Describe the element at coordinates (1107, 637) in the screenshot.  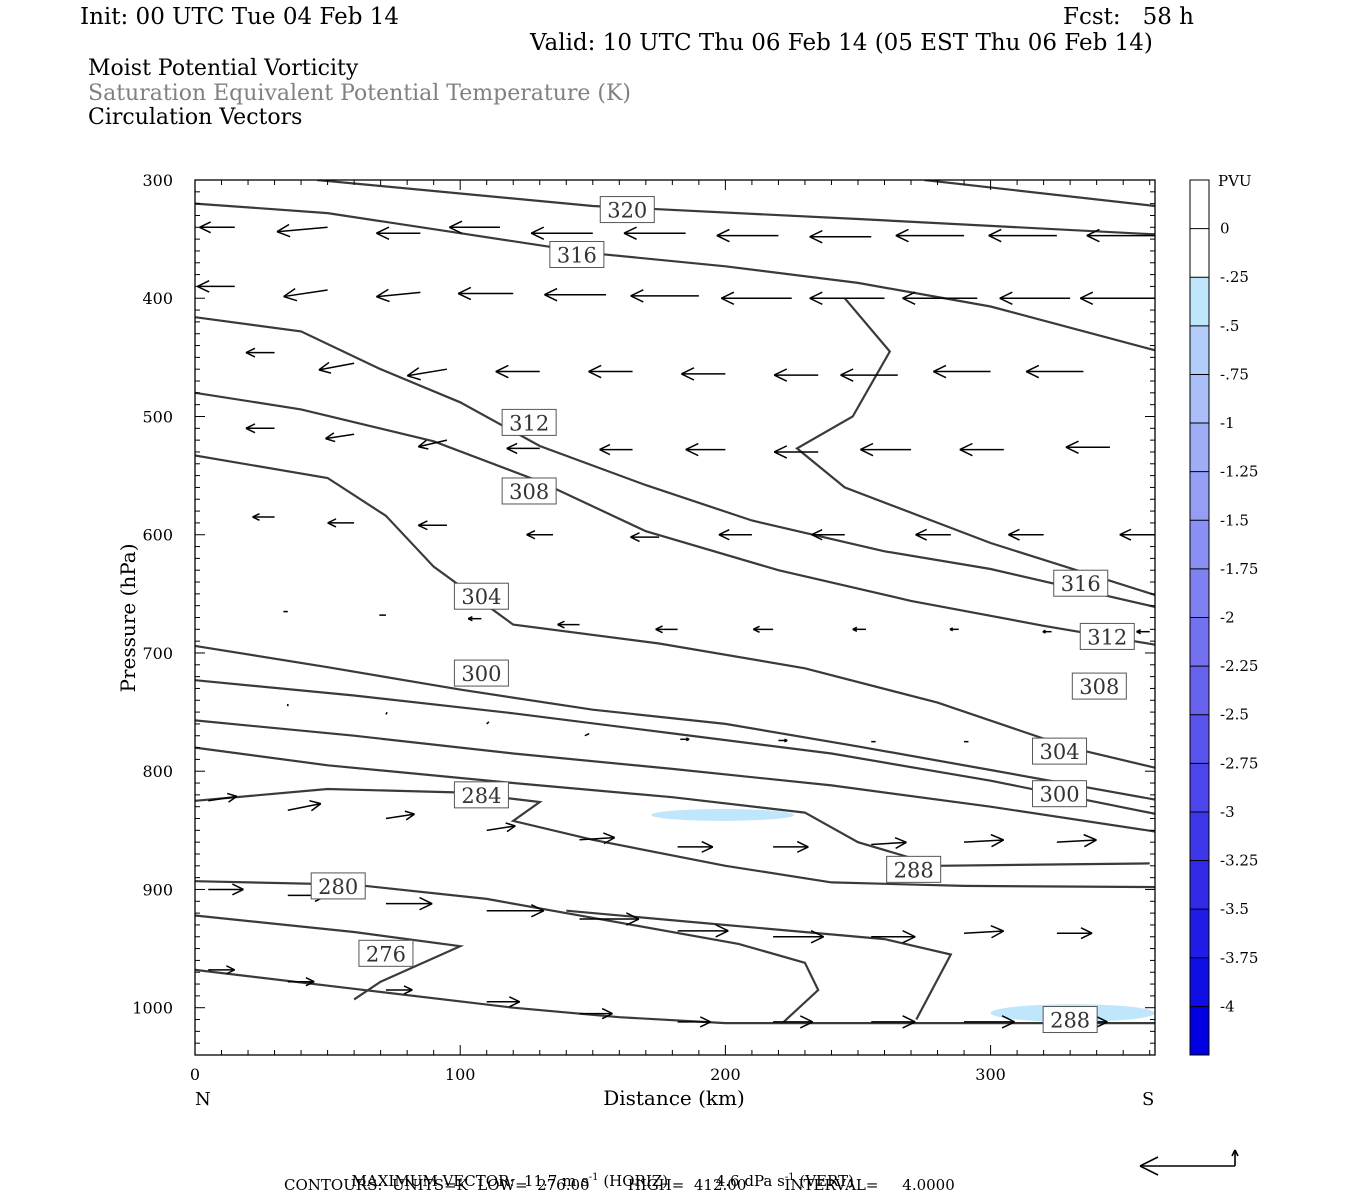
I see `svg-text: 312` at that location.